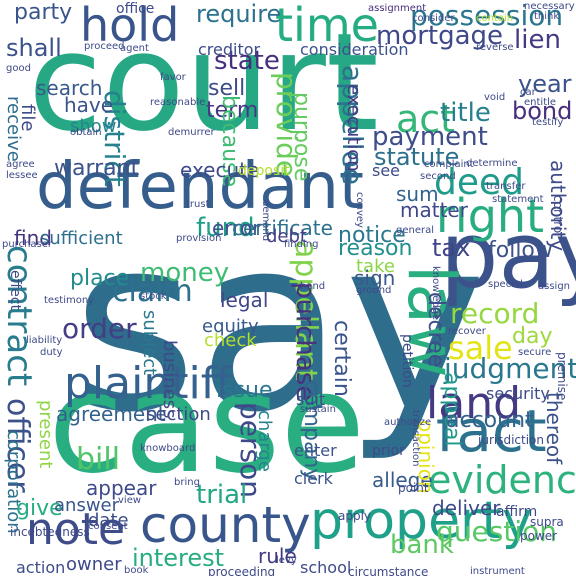  Describe the element at coordinates (549, 6) in the screenshot. I see `word-necessary: necessary` at that location.